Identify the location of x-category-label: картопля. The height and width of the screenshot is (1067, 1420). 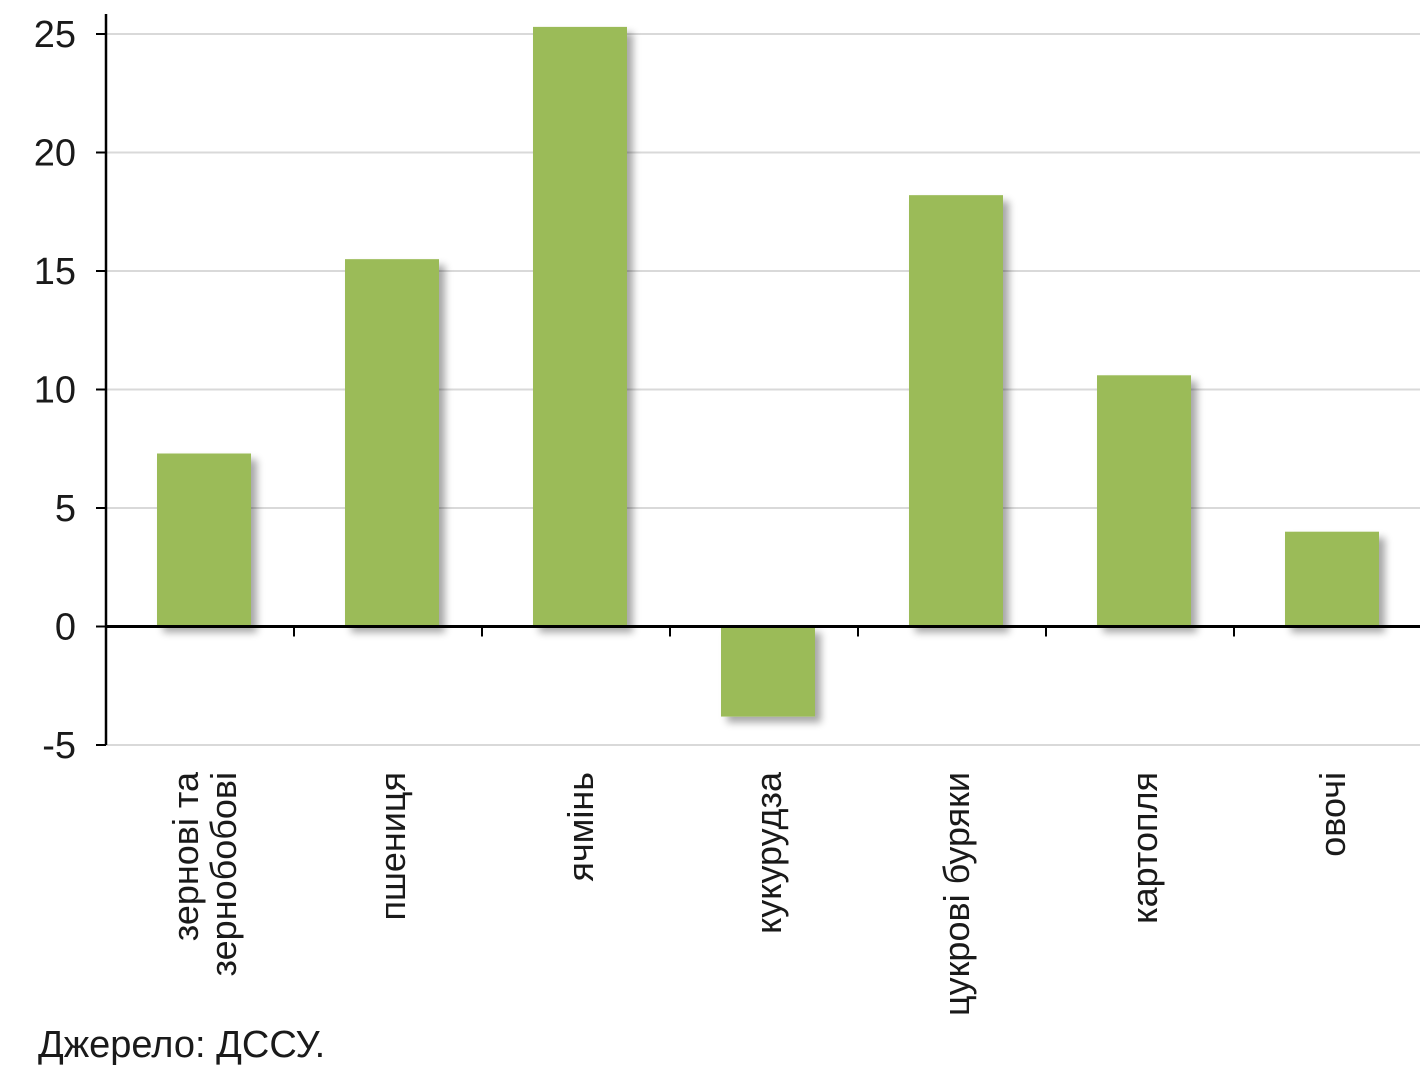
(1144, 848).